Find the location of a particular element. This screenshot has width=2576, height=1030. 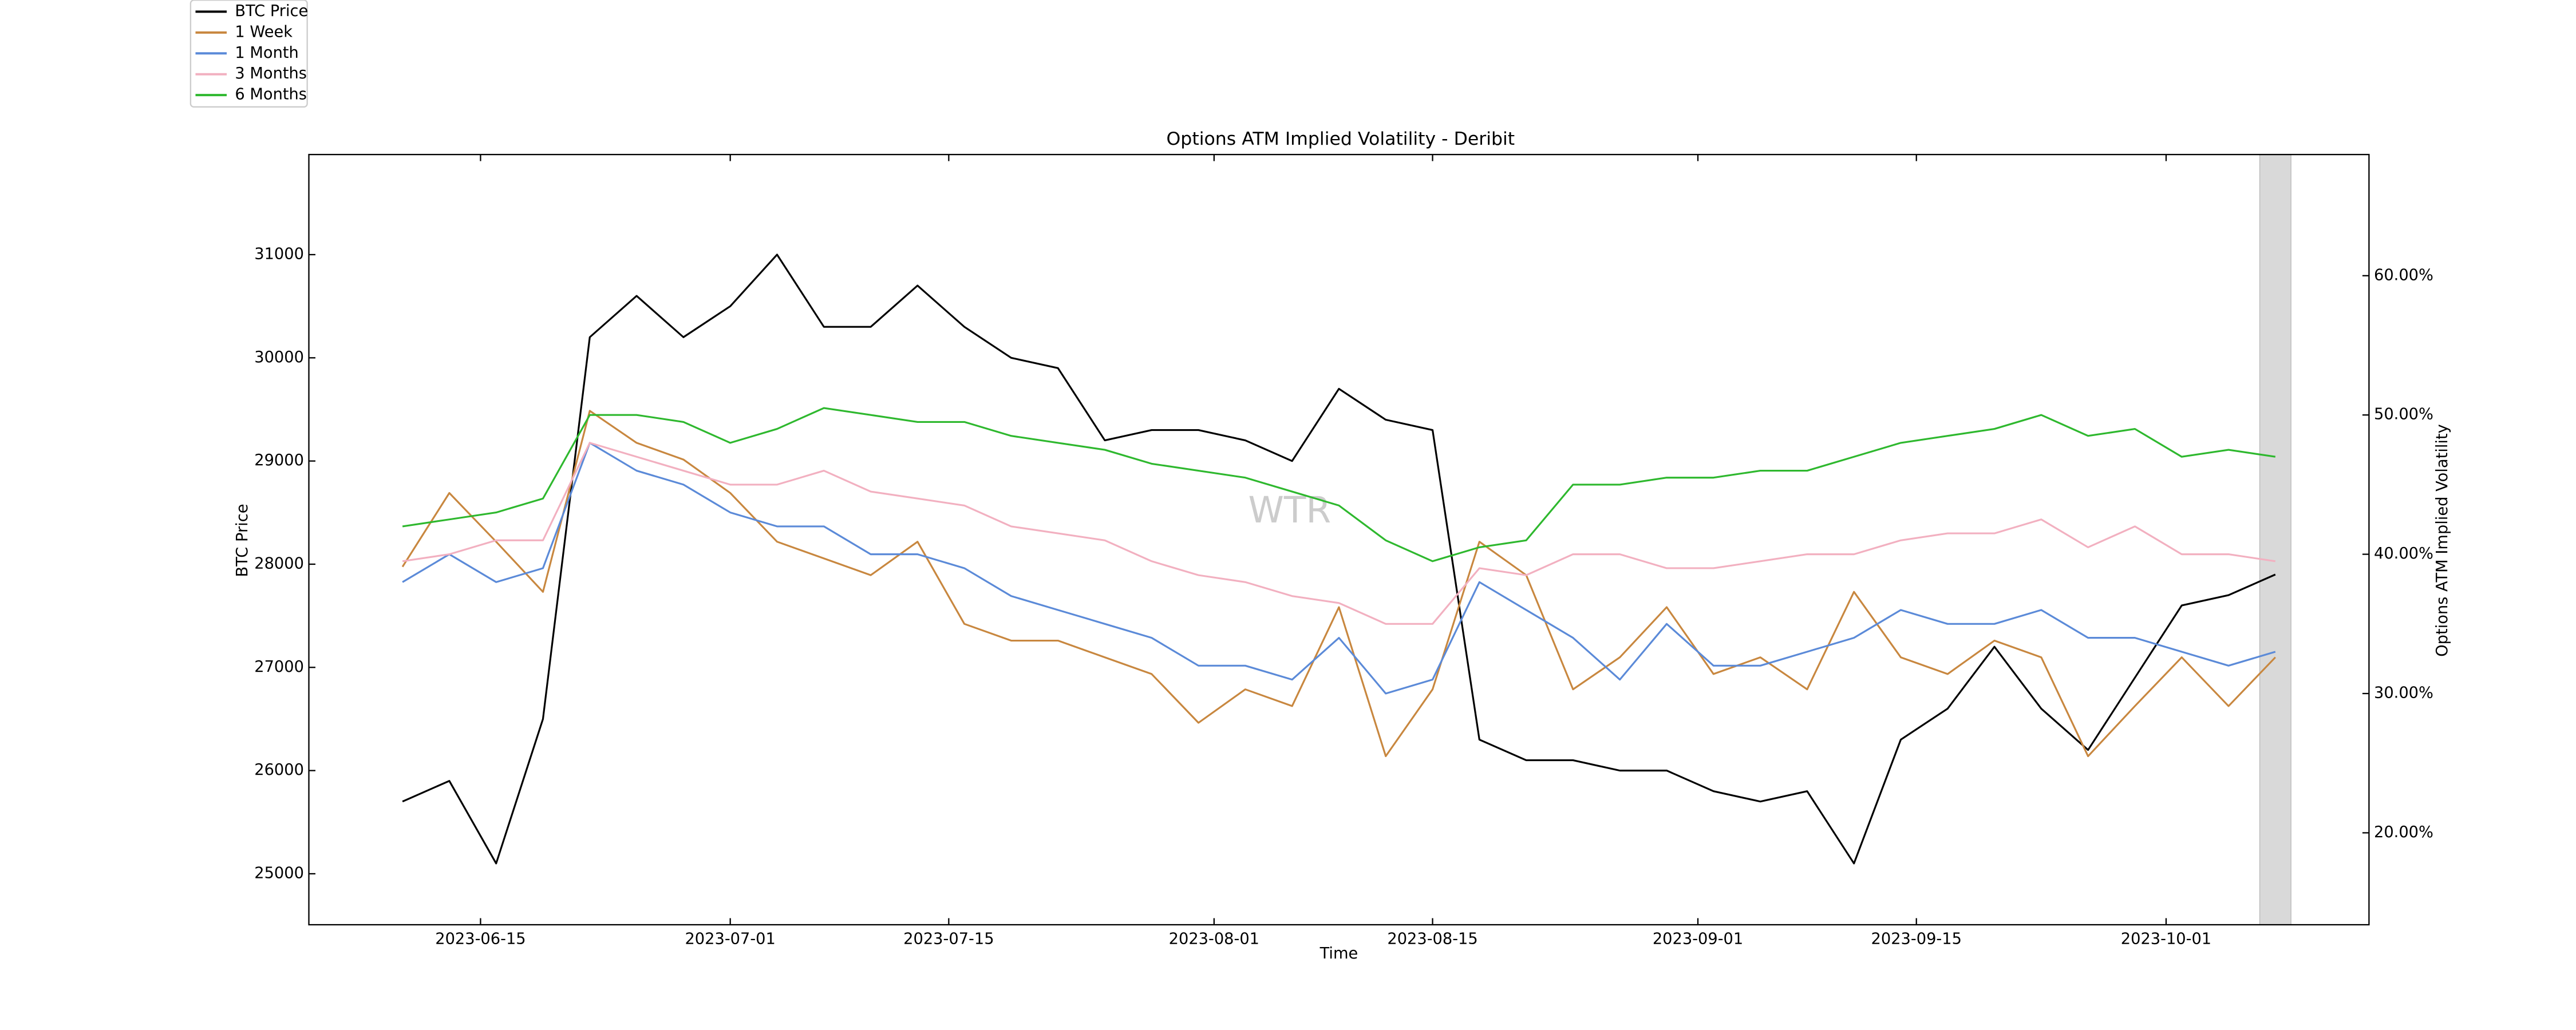

x-tick-label: 2023-09-15 is located at coordinates (1916, 939).